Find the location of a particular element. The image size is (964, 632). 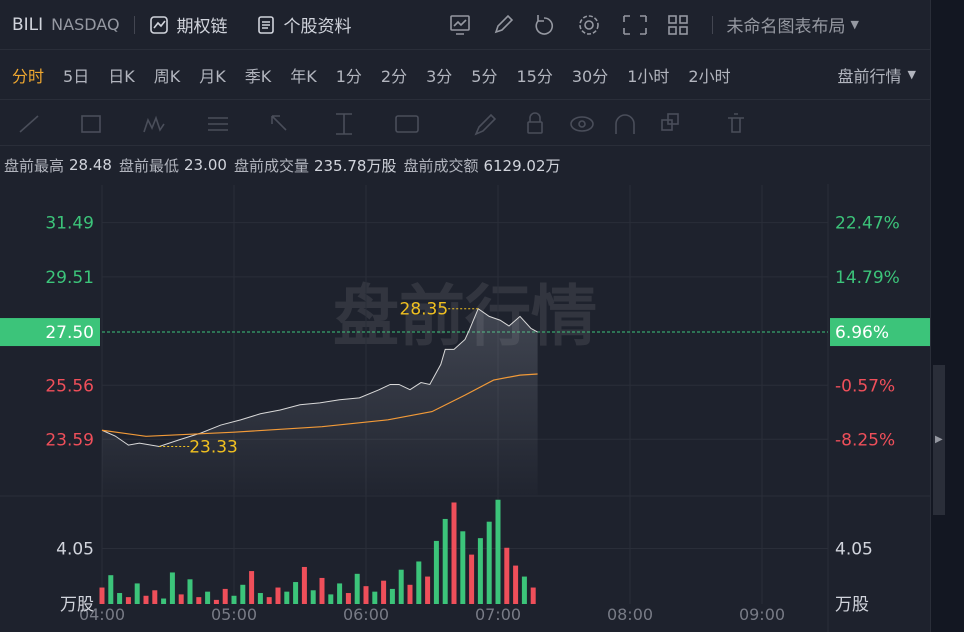

text-tool is located at coordinates (407, 123).